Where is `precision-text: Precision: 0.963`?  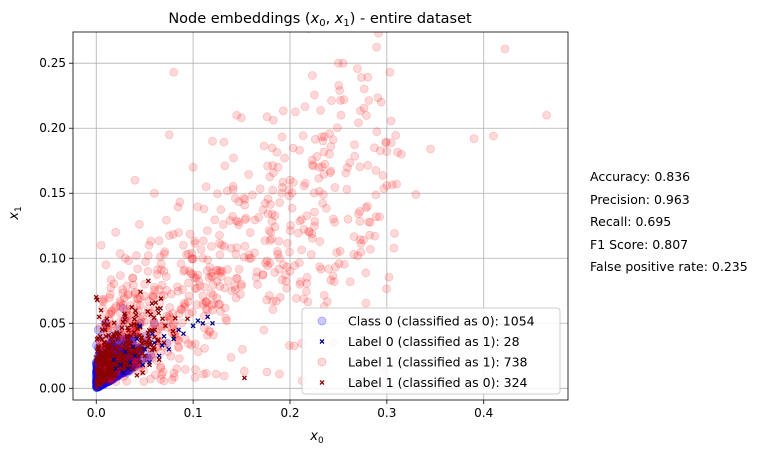 precision-text: Precision: 0.963 is located at coordinates (640, 199).